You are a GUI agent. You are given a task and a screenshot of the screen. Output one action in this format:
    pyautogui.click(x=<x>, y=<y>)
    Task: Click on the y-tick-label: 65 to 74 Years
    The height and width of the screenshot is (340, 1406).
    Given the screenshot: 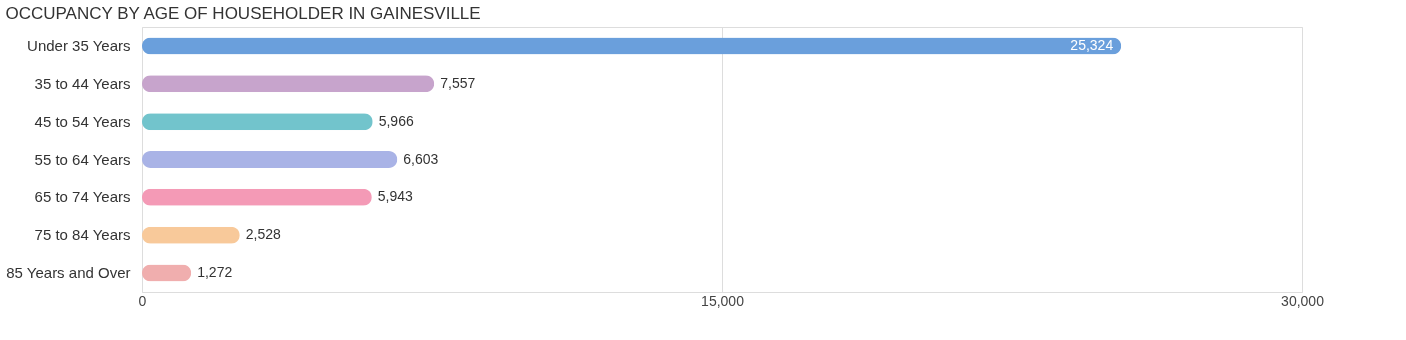 What is the action you would take?
    pyautogui.click(x=82, y=197)
    